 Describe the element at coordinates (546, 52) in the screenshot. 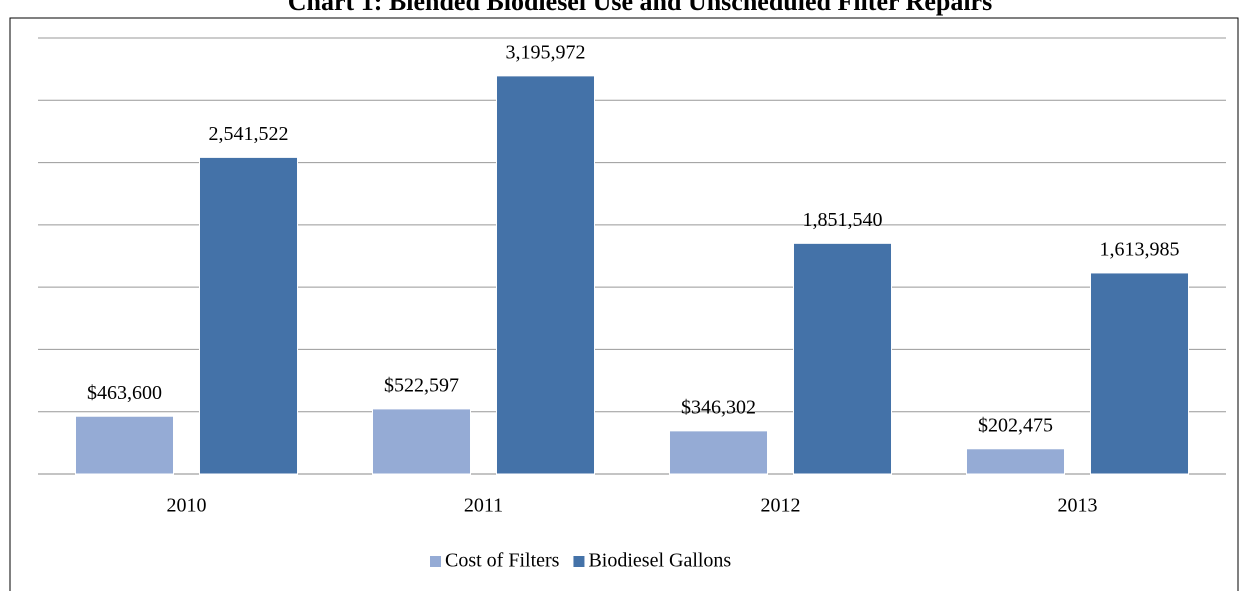

I see `value-label: 3,195,972` at that location.